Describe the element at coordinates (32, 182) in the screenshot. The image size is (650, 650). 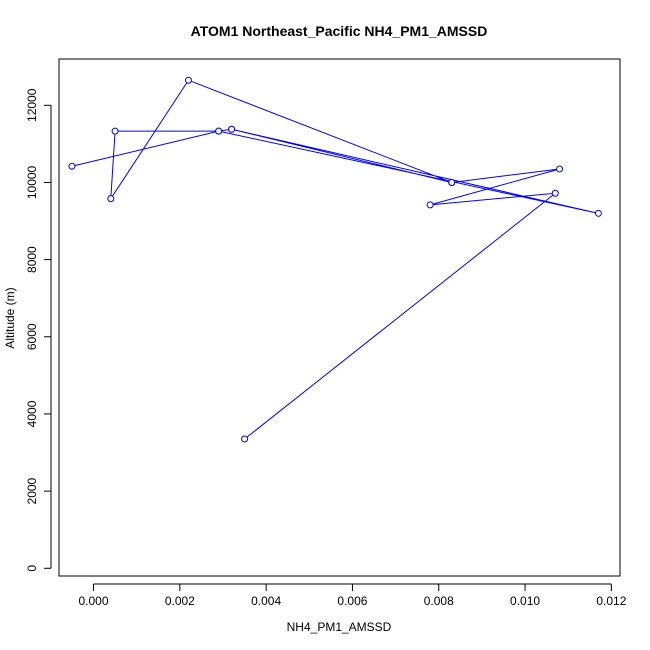
I see `y-tick-label: 10000` at that location.